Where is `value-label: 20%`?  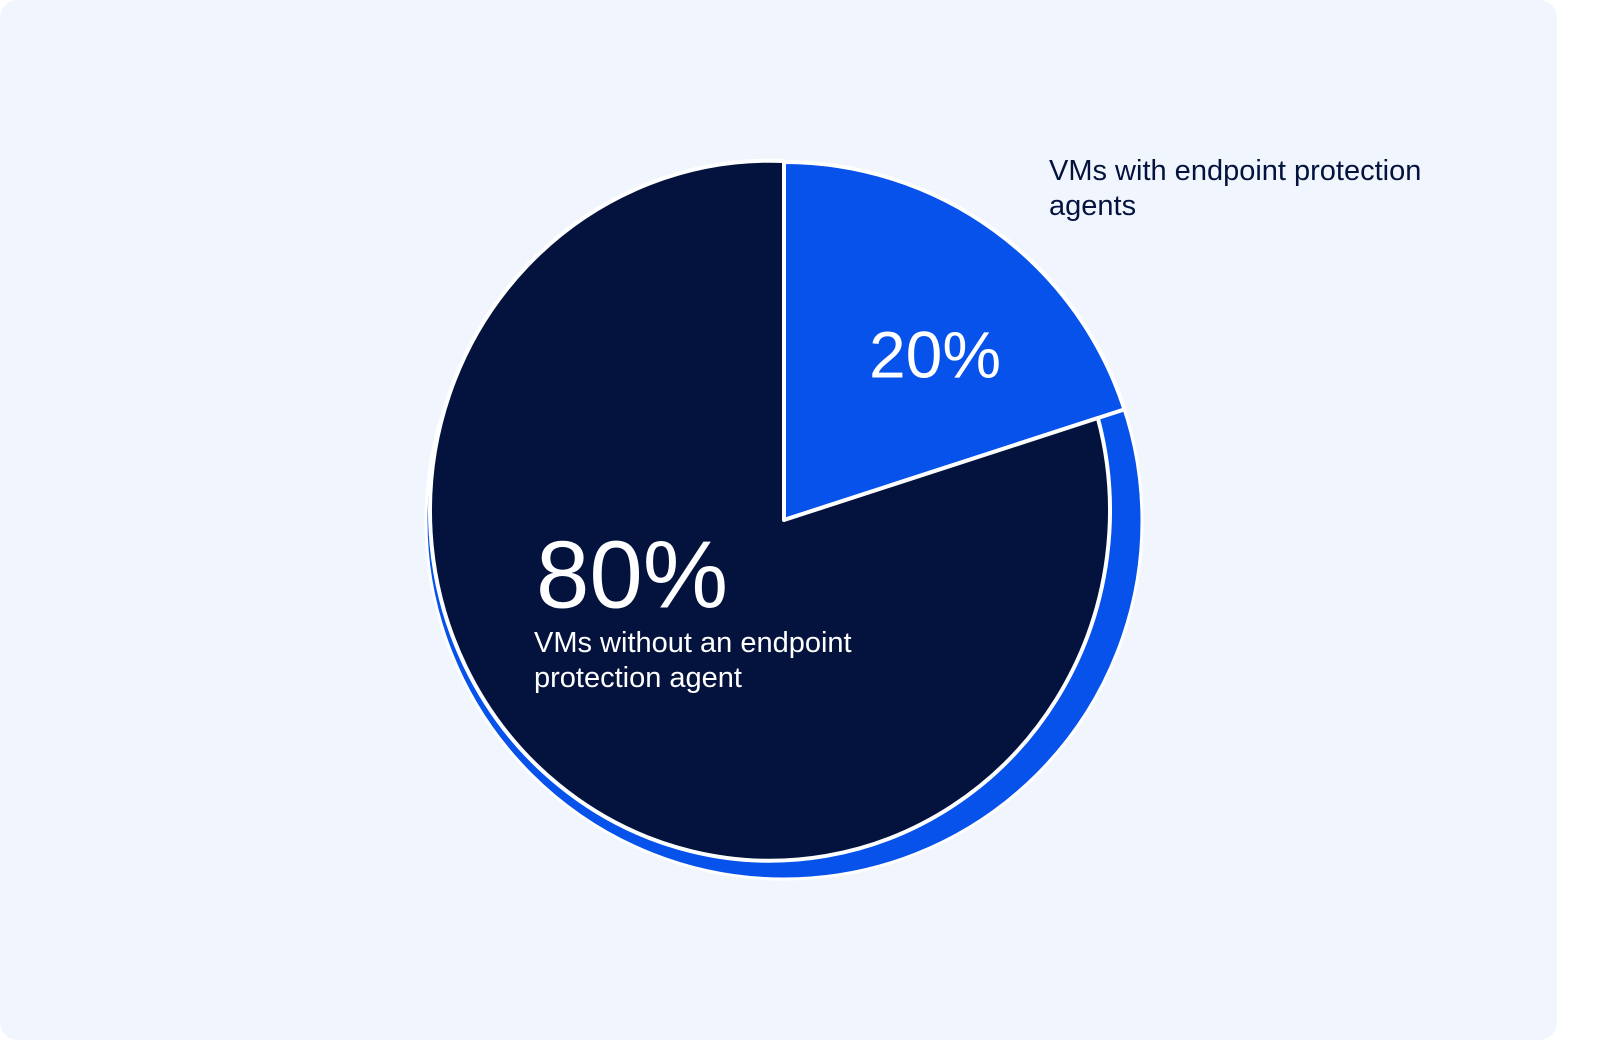
value-label: 20% is located at coordinates (935, 354).